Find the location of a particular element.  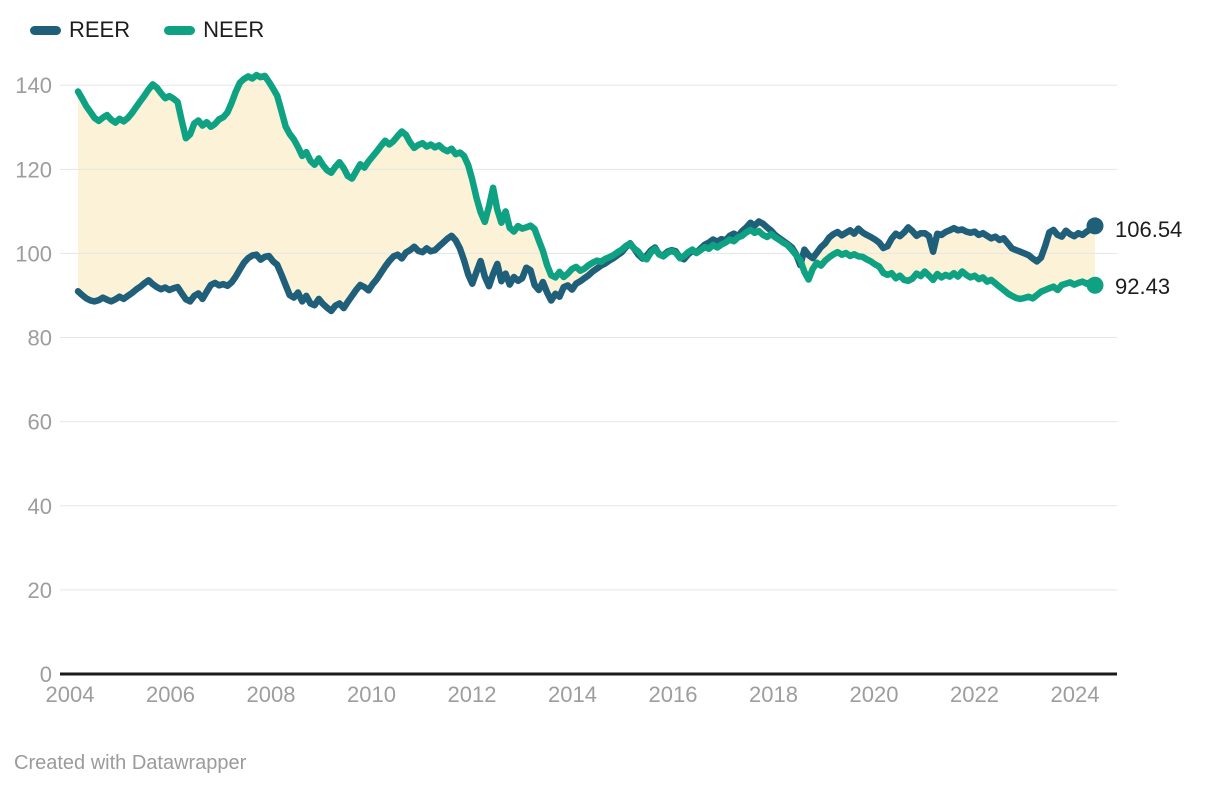

datawrapper-attribution-link: Created with Datawrapper is located at coordinates (130, 763).